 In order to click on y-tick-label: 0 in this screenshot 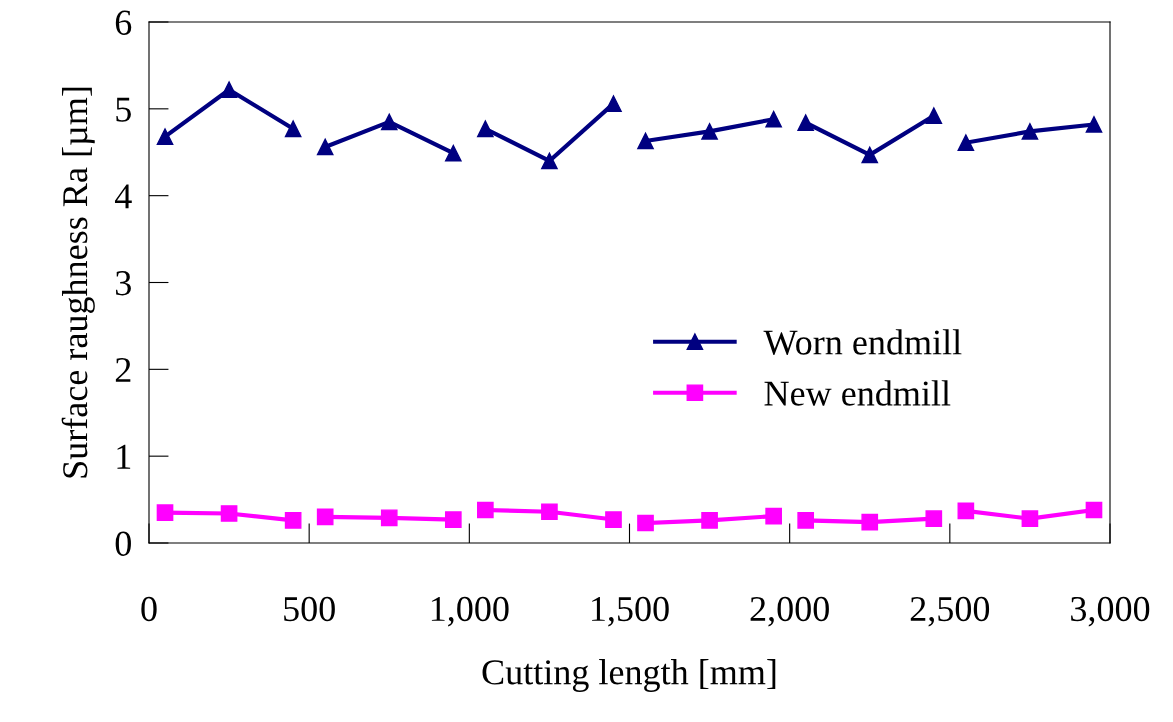, I will do `click(123, 543)`.